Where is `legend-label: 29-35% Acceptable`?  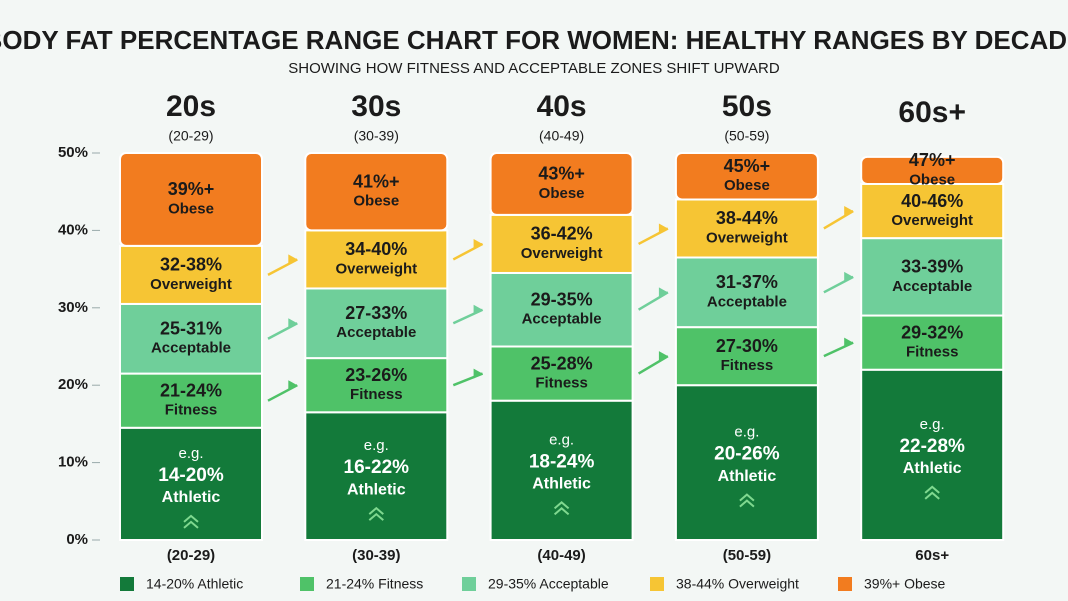
legend-label: 29-35% Acceptable is located at coordinates (548, 584).